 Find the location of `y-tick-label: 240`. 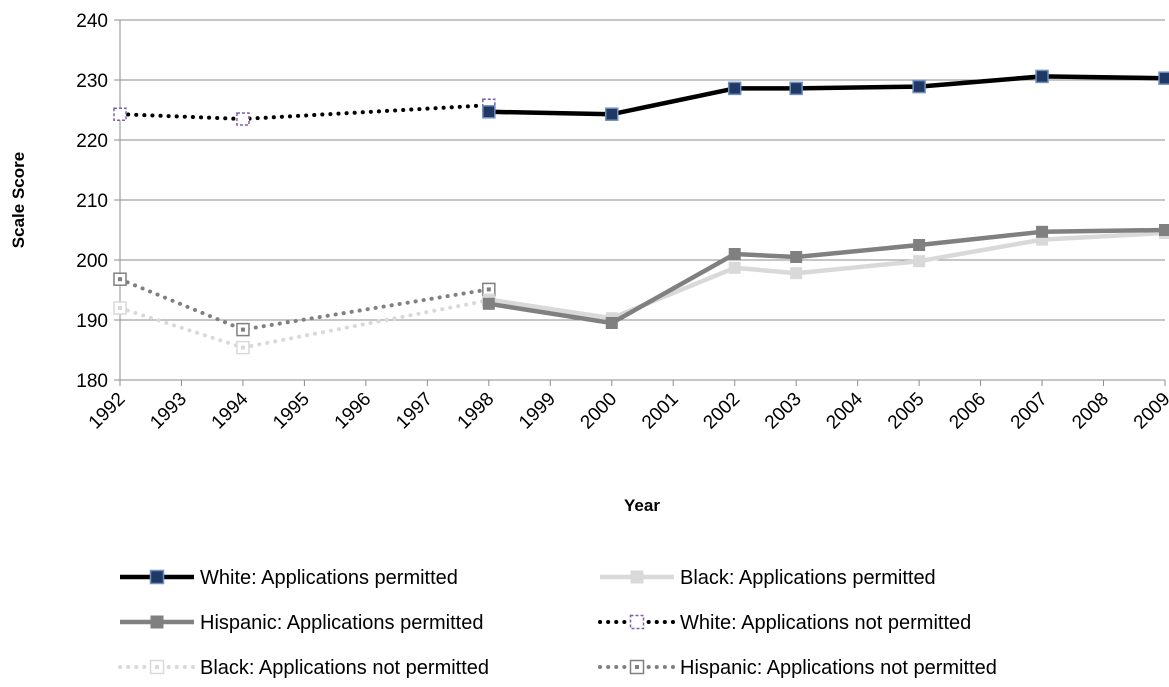

y-tick-label: 240 is located at coordinates (92, 21).